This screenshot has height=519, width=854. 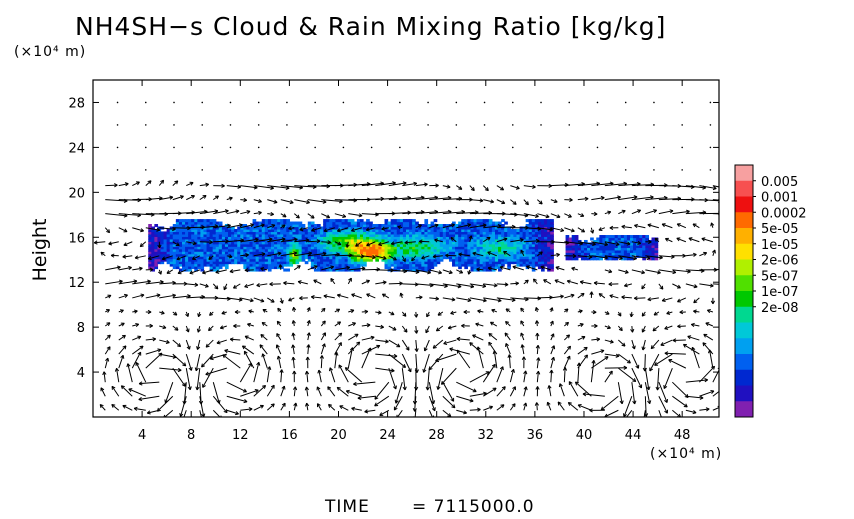 I want to click on x-tick-label: 8, so click(x=191, y=435).